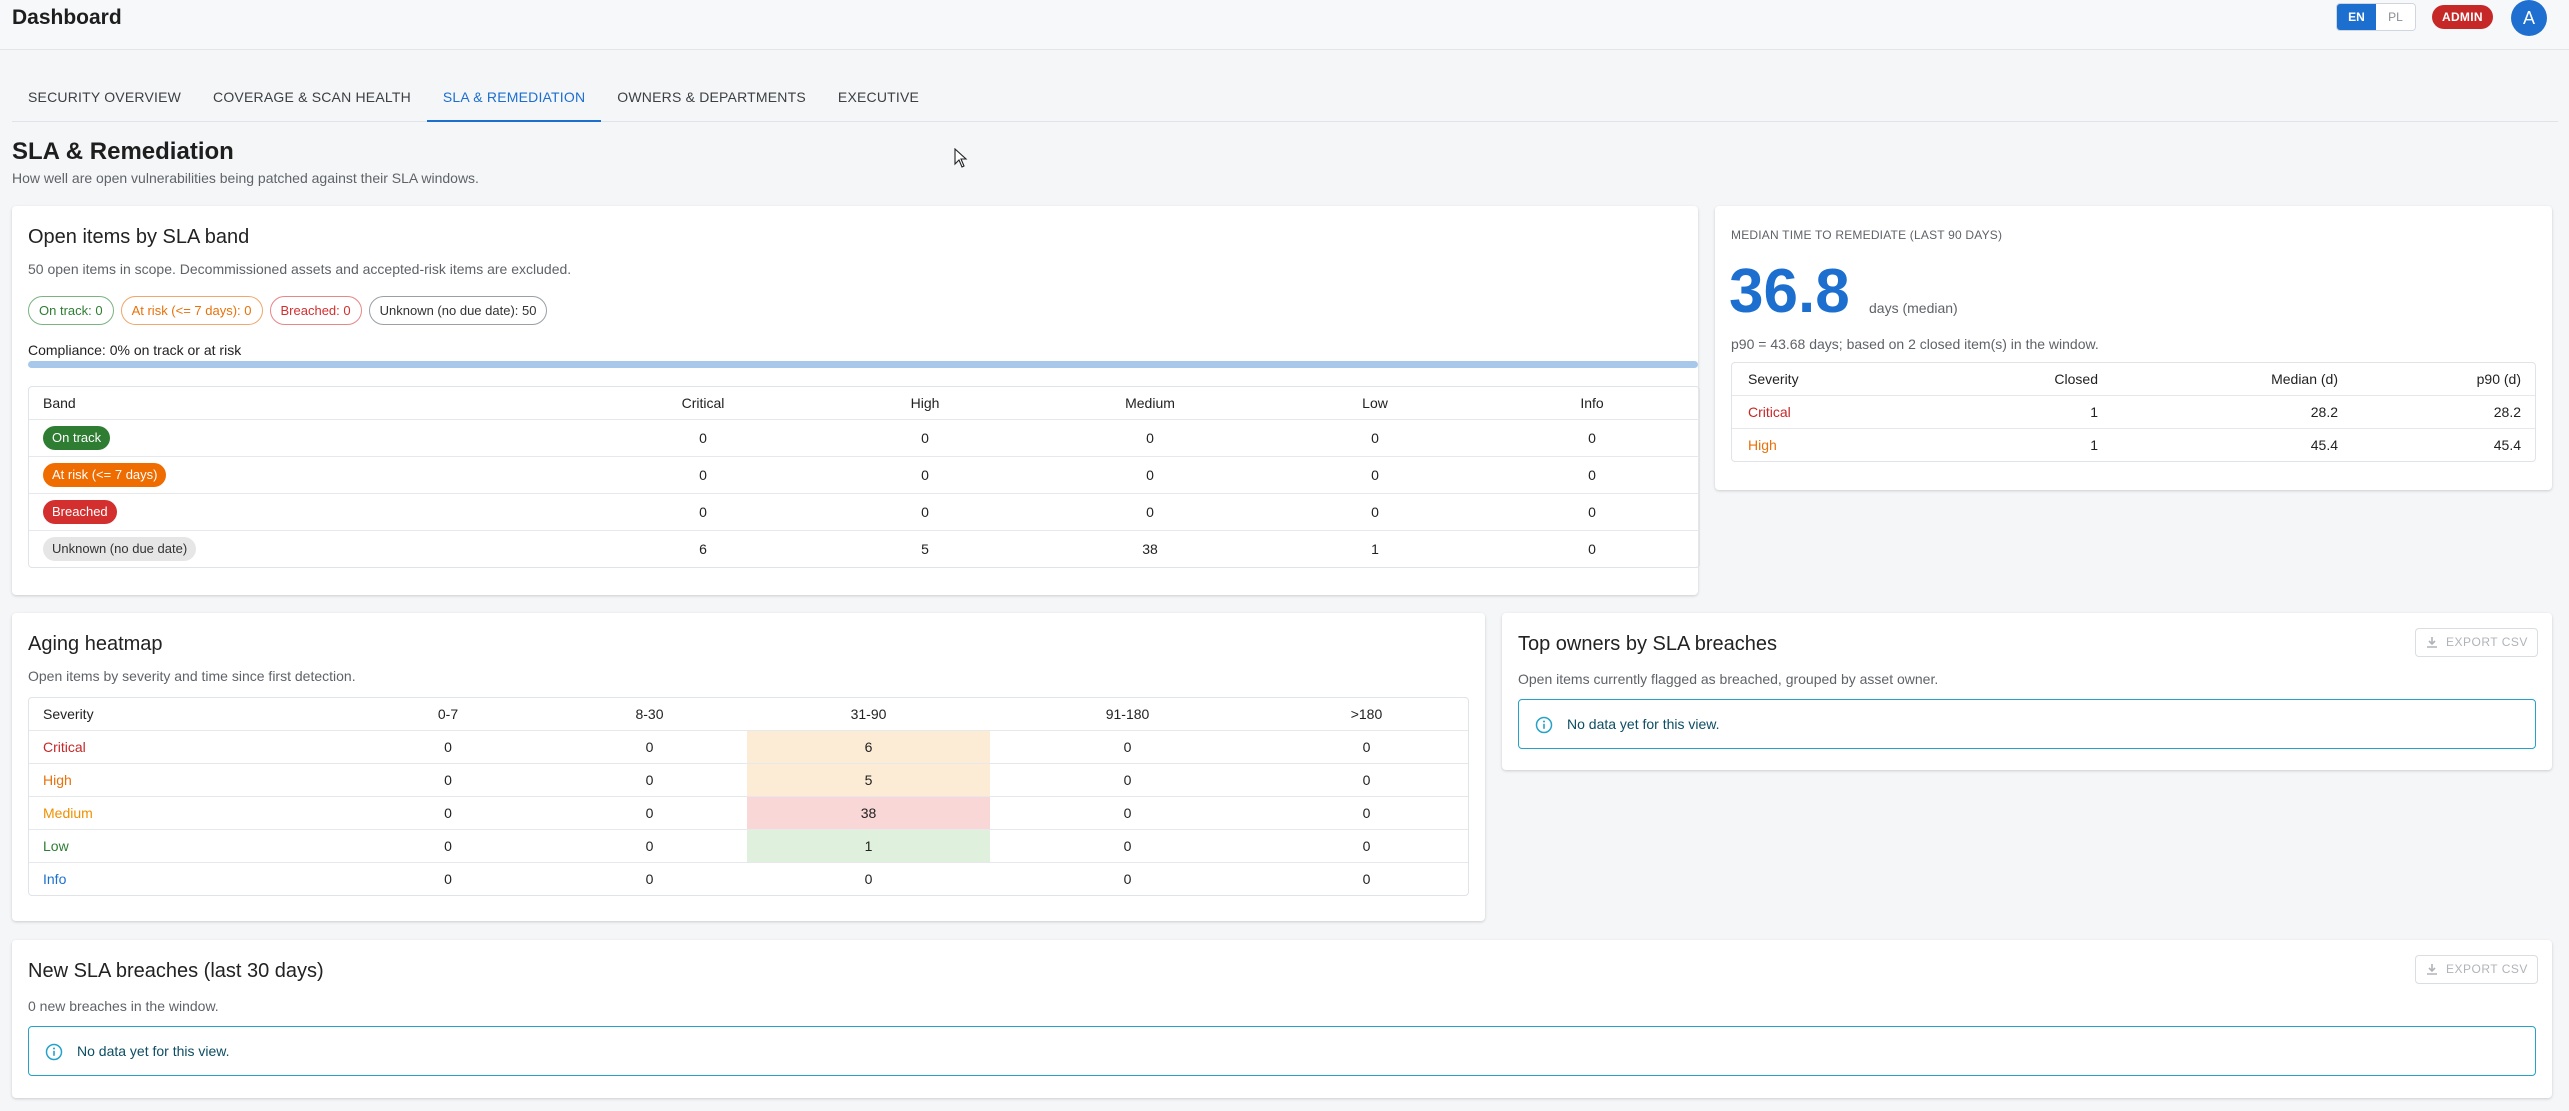  What do you see at coordinates (868, 813) in the screenshot?
I see `heat-cell: 38` at bounding box center [868, 813].